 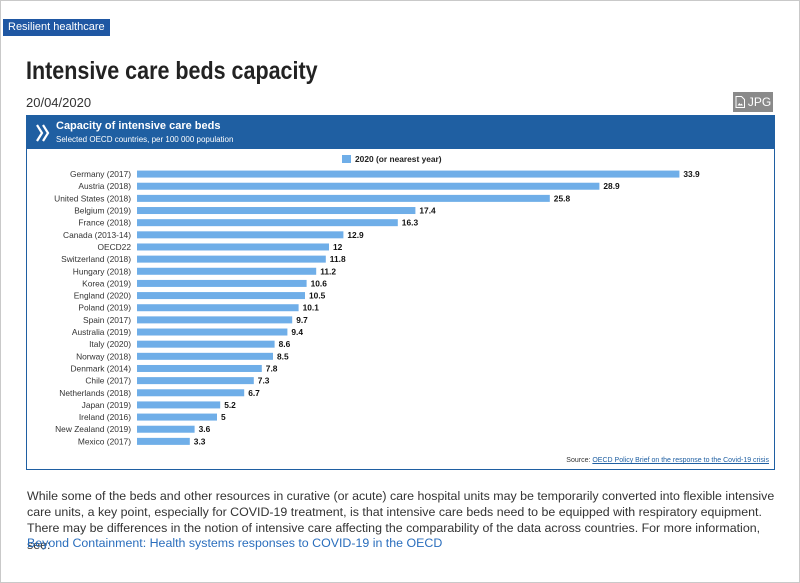 I want to click on value-label: 33.9, so click(x=691, y=174).